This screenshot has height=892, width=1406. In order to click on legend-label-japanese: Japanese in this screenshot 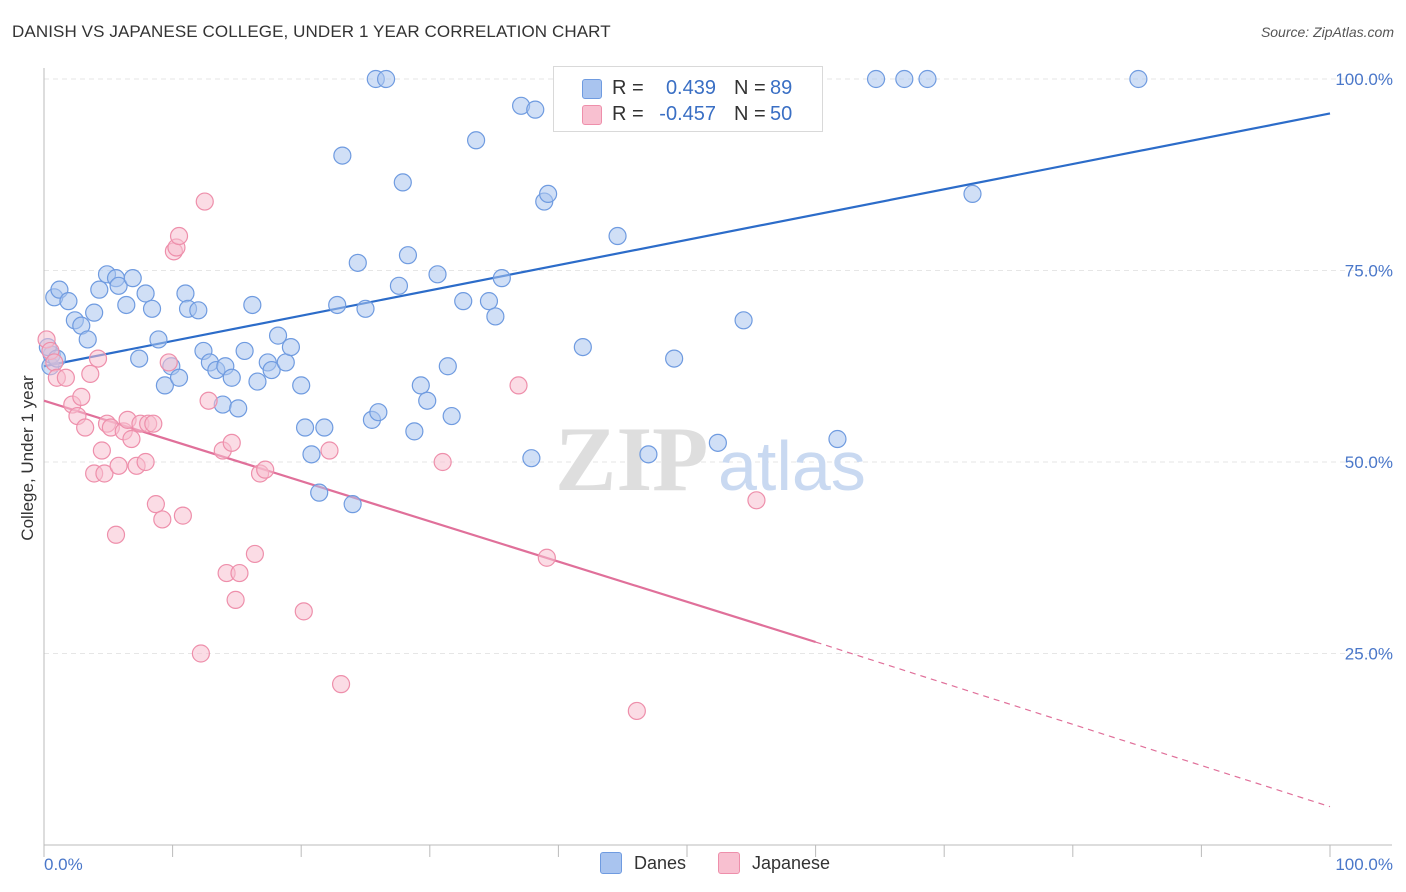, I will do `click(791, 862)`.